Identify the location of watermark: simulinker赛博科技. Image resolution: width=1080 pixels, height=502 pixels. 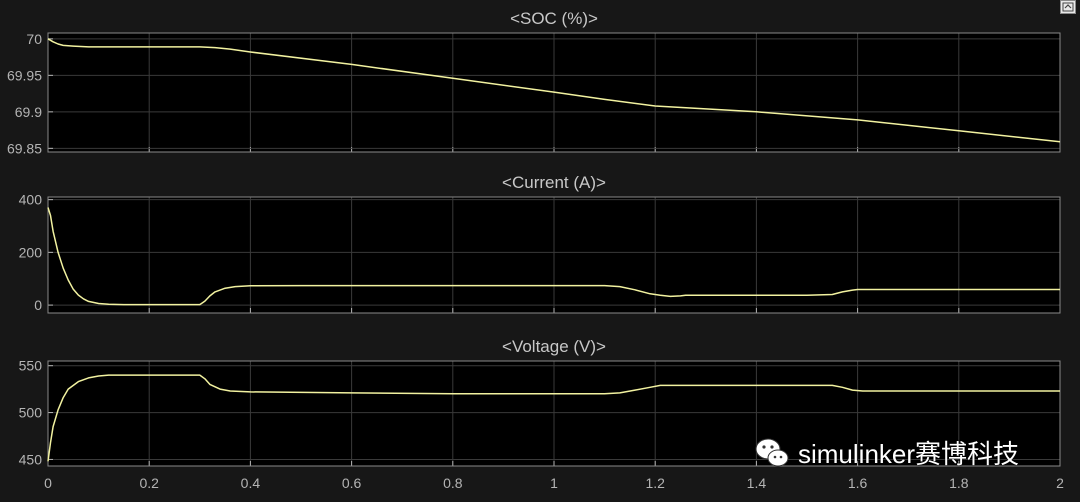
(885, 452).